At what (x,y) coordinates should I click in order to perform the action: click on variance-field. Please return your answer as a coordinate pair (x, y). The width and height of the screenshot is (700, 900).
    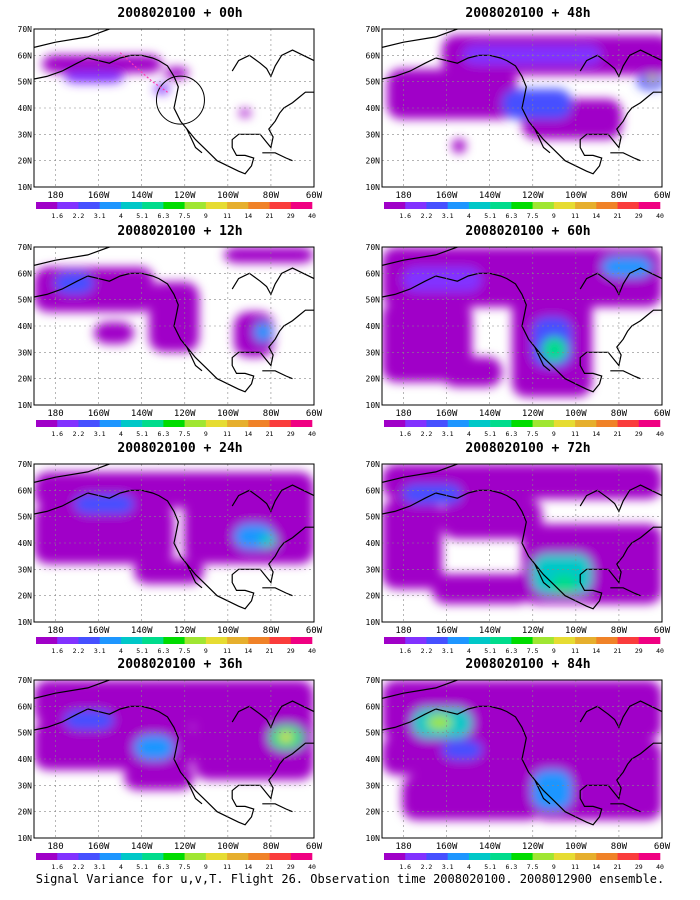
    Looking at the image, I should click on (522, 750).